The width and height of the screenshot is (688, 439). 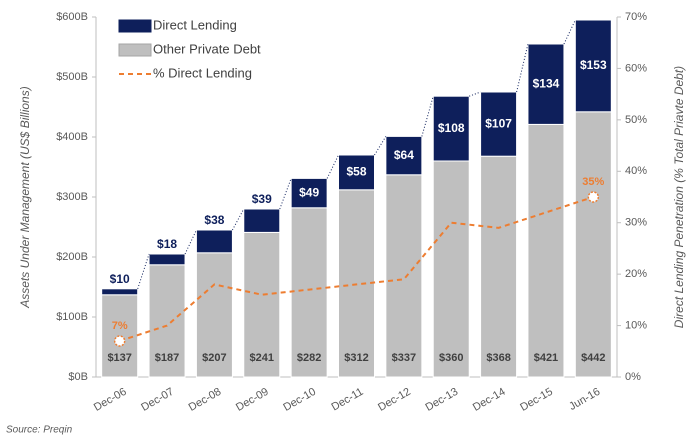 What do you see at coordinates (214, 220) in the screenshot?
I see `data-label: $38` at bounding box center [214, 220].